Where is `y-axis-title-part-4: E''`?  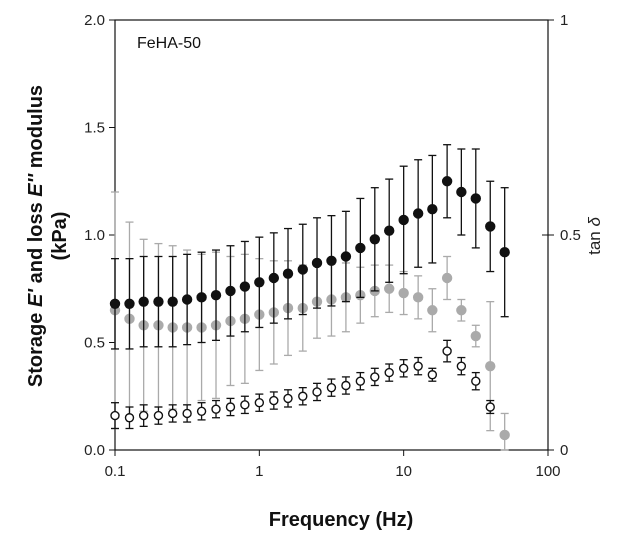
y-axis-title-part-4: E'' is located at coordinates (36, 185).